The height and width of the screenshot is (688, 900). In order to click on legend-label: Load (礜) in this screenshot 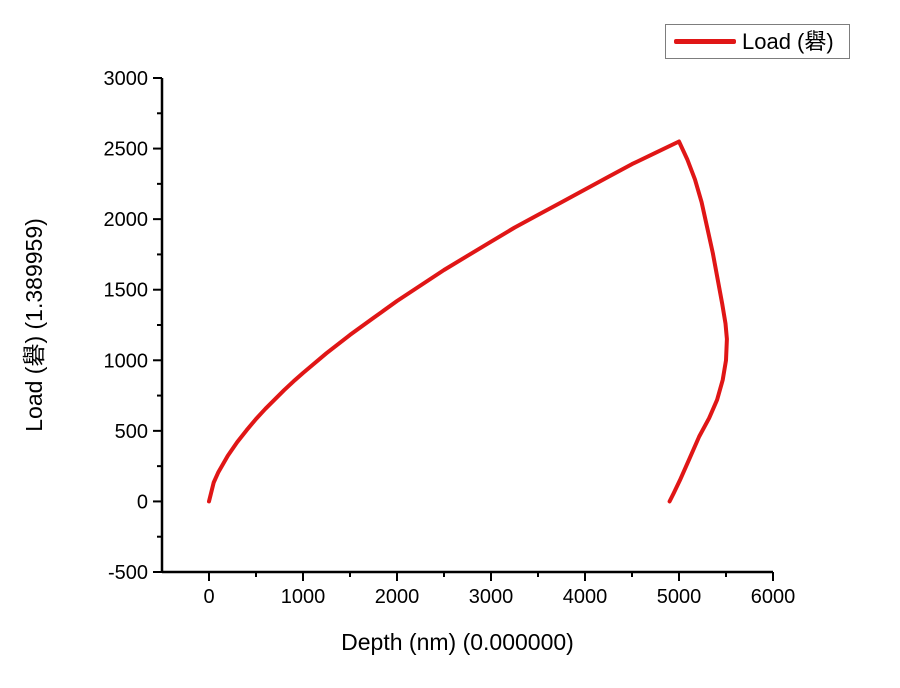, I will do `click(788, 41)`.